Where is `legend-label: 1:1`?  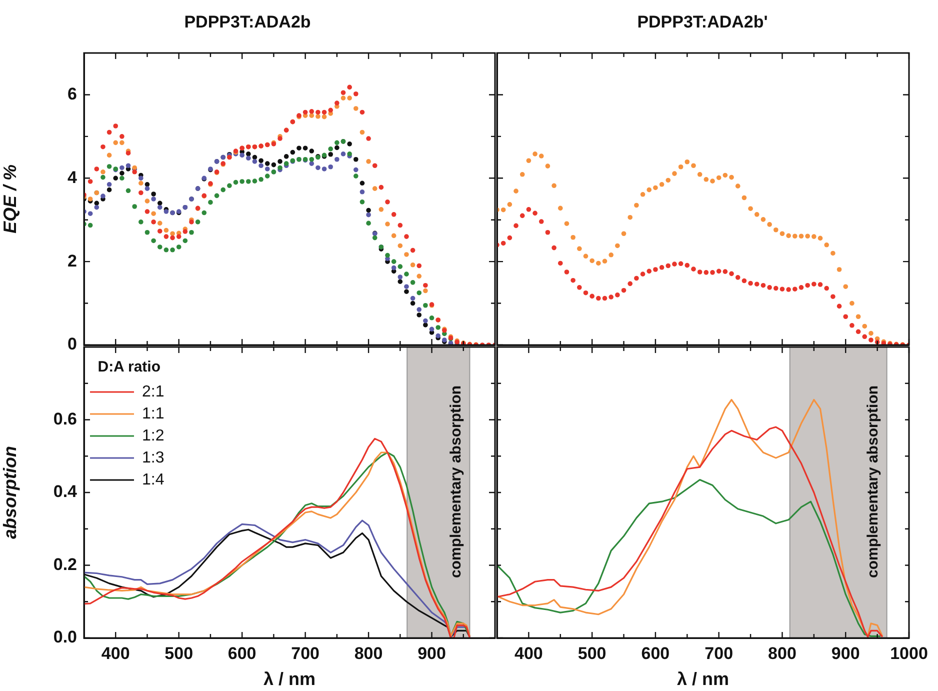
legend-label: 1:1 is located at coordinates (153, 413).